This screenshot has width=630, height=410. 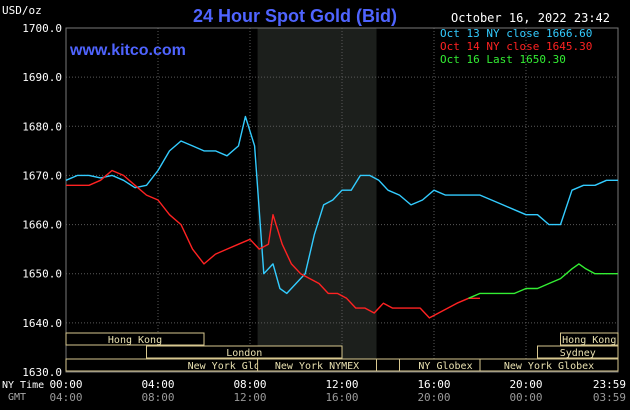 What do you see at coordinates (516, 46) in the screenshot?
I see `legend-entry-oct14: Oct 14 NY close 1645.30` at bounding box center [516, 46].